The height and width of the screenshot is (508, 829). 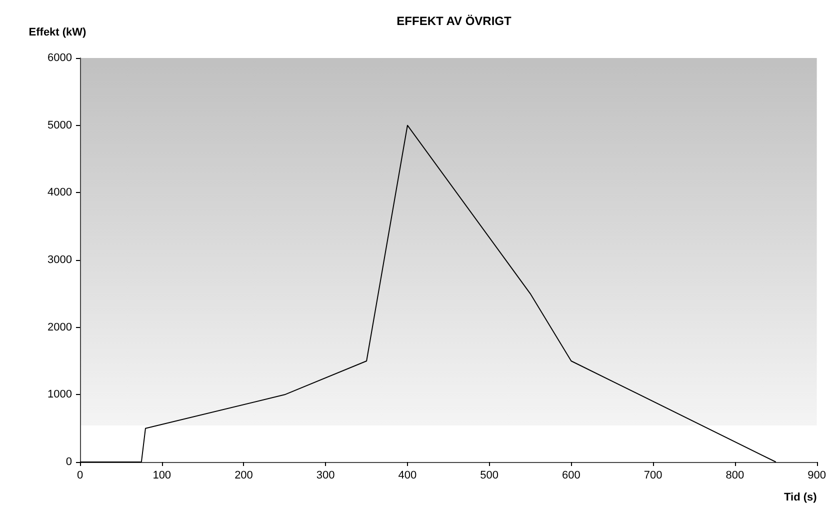 What do you see at coordinates (801, 498) in the screenshot?
I see `x-axis-title: Tid (s)` at bounding box center [801, 498].